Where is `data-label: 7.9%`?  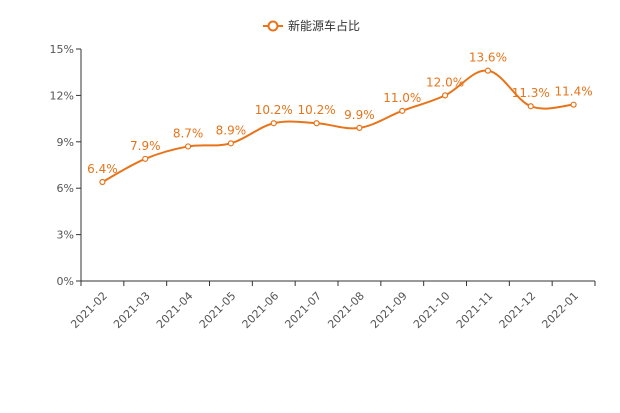 data-label: 7.9% is located at coordinates (145, 146).